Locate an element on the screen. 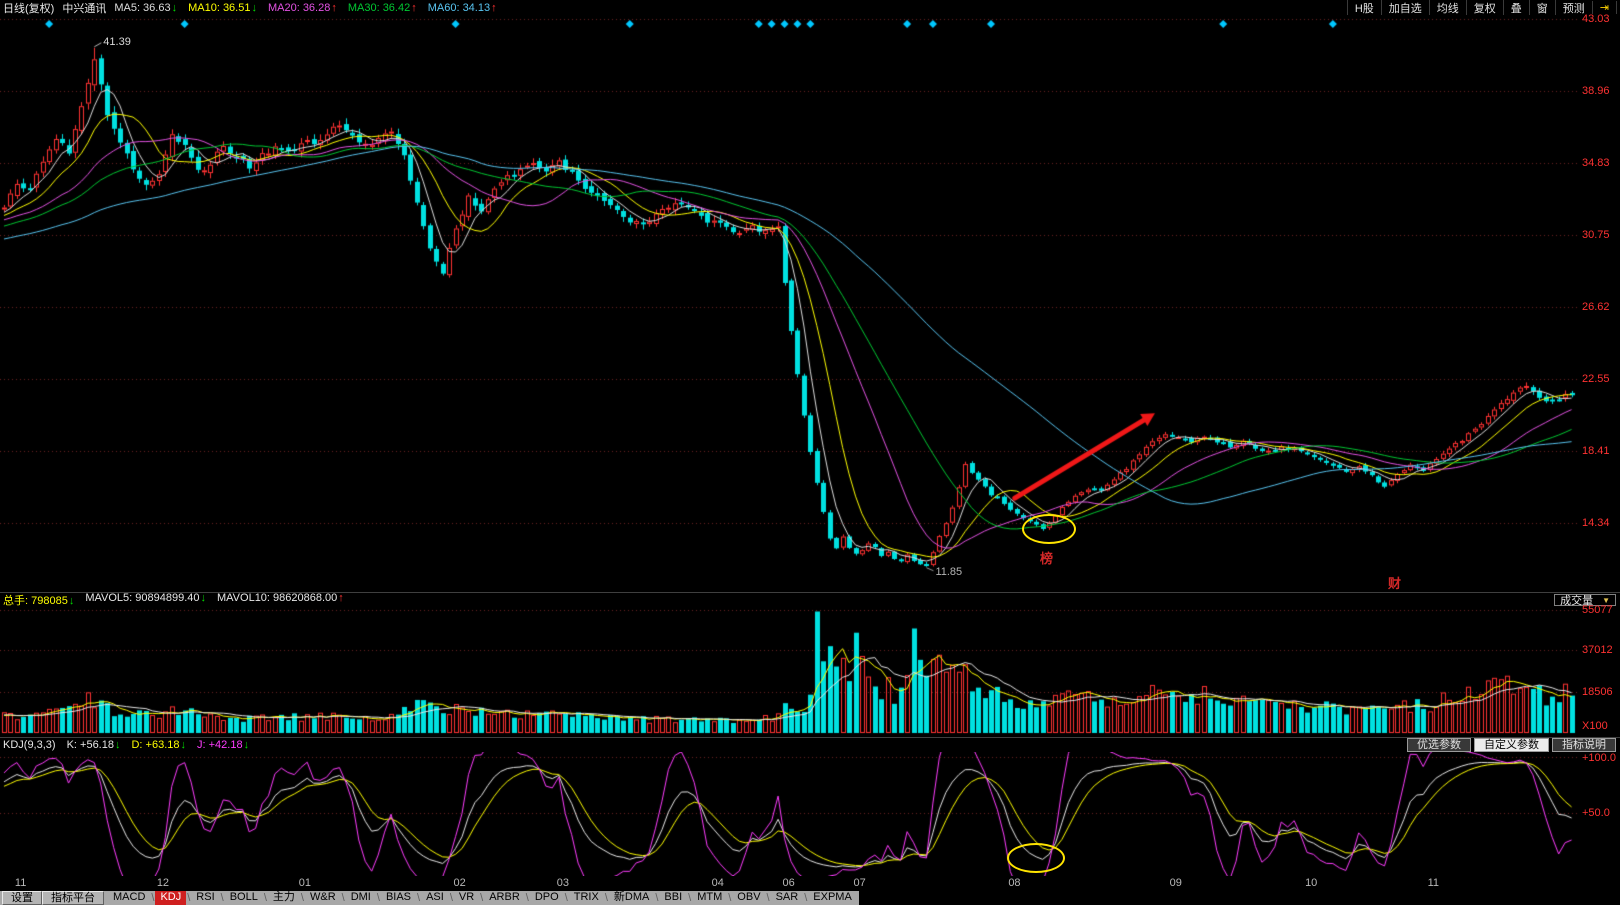 The width and height of the screenshot is (1620, 905). ma-readout: MA10: 36.51↓ is located at coordinates (222, 7).